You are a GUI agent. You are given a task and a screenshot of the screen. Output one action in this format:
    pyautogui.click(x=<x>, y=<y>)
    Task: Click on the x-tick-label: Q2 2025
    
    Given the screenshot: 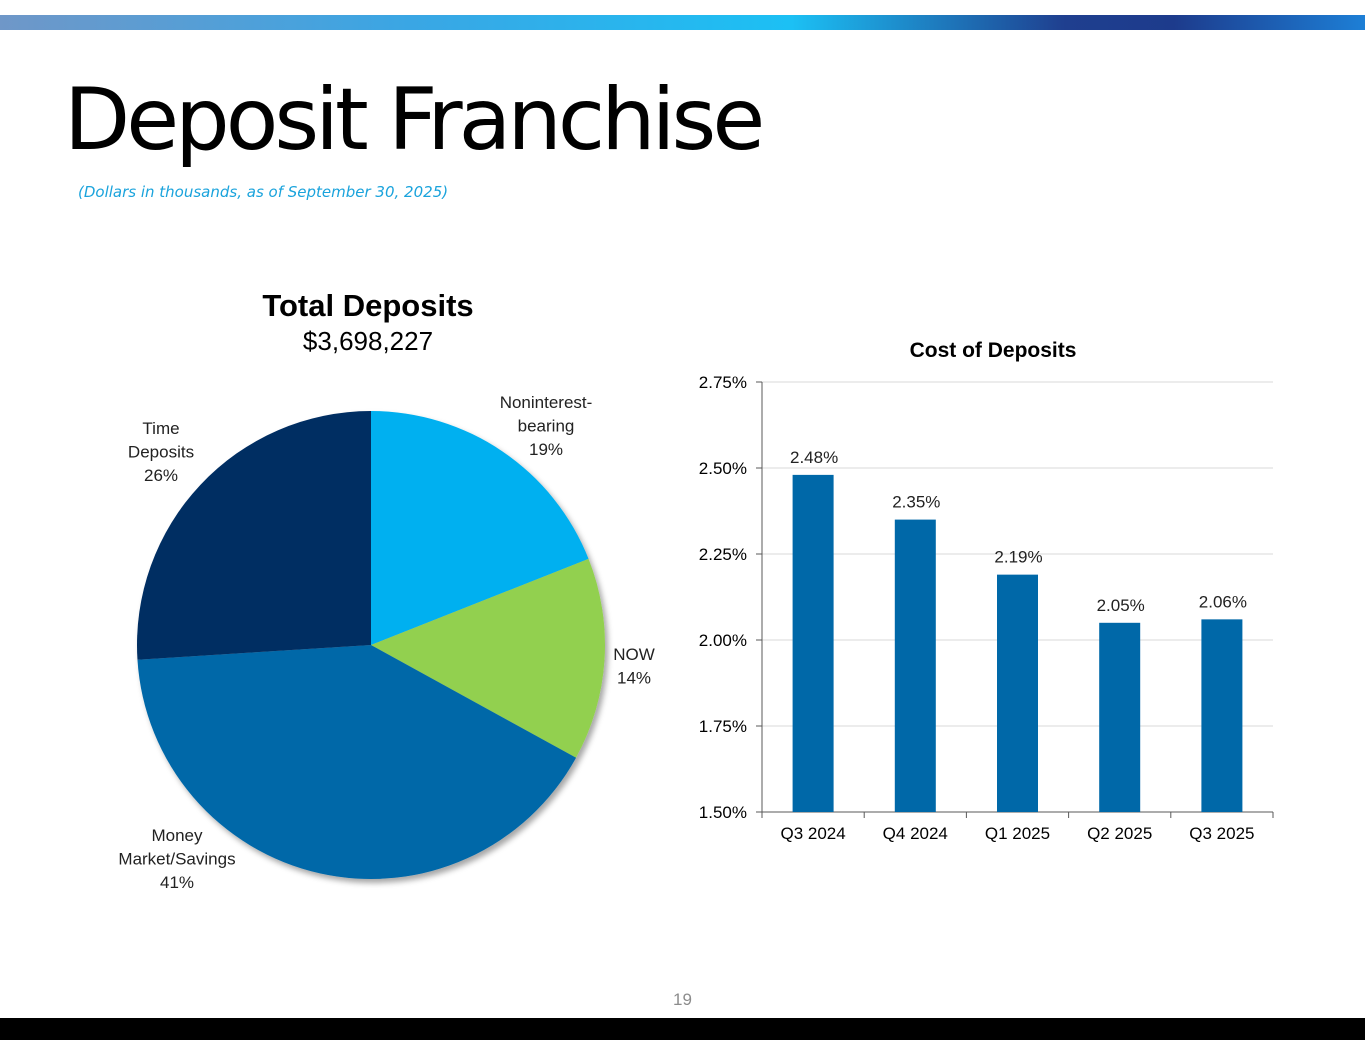 What is the action you would take?
    pyautogui.click(x=1119, y=833)
    